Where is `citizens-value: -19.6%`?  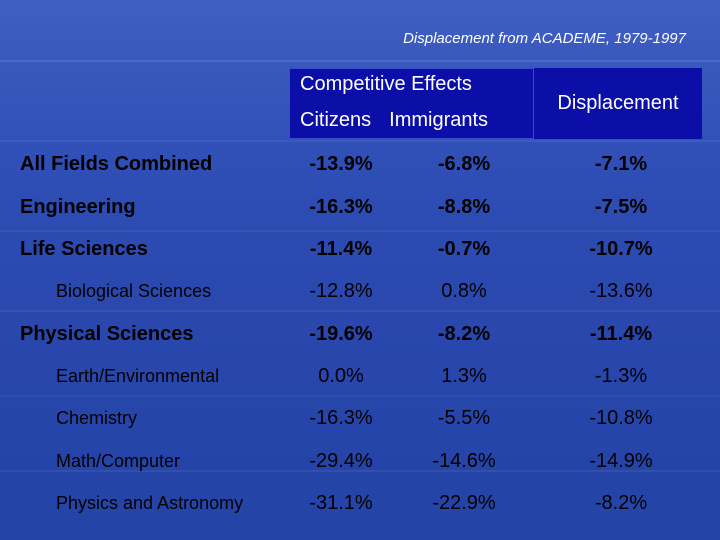 citizens-value: -19.6% is located at coordinates (341, 334).